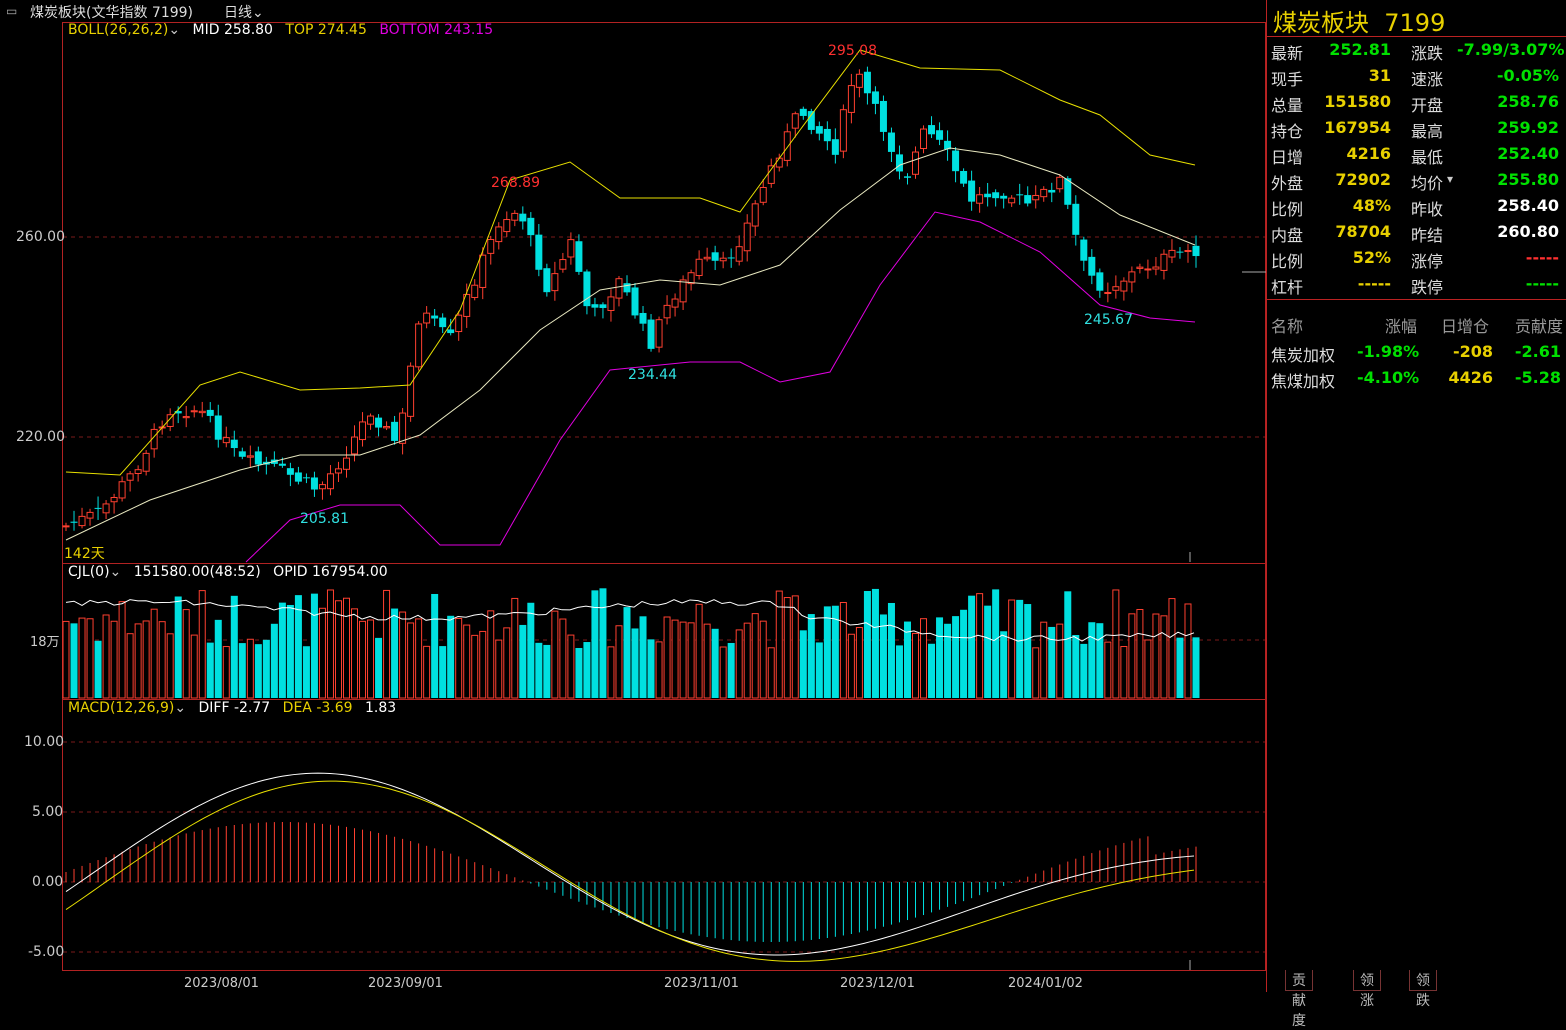  I want to click on tab-gainers: 领涨, so click(1367, 989).